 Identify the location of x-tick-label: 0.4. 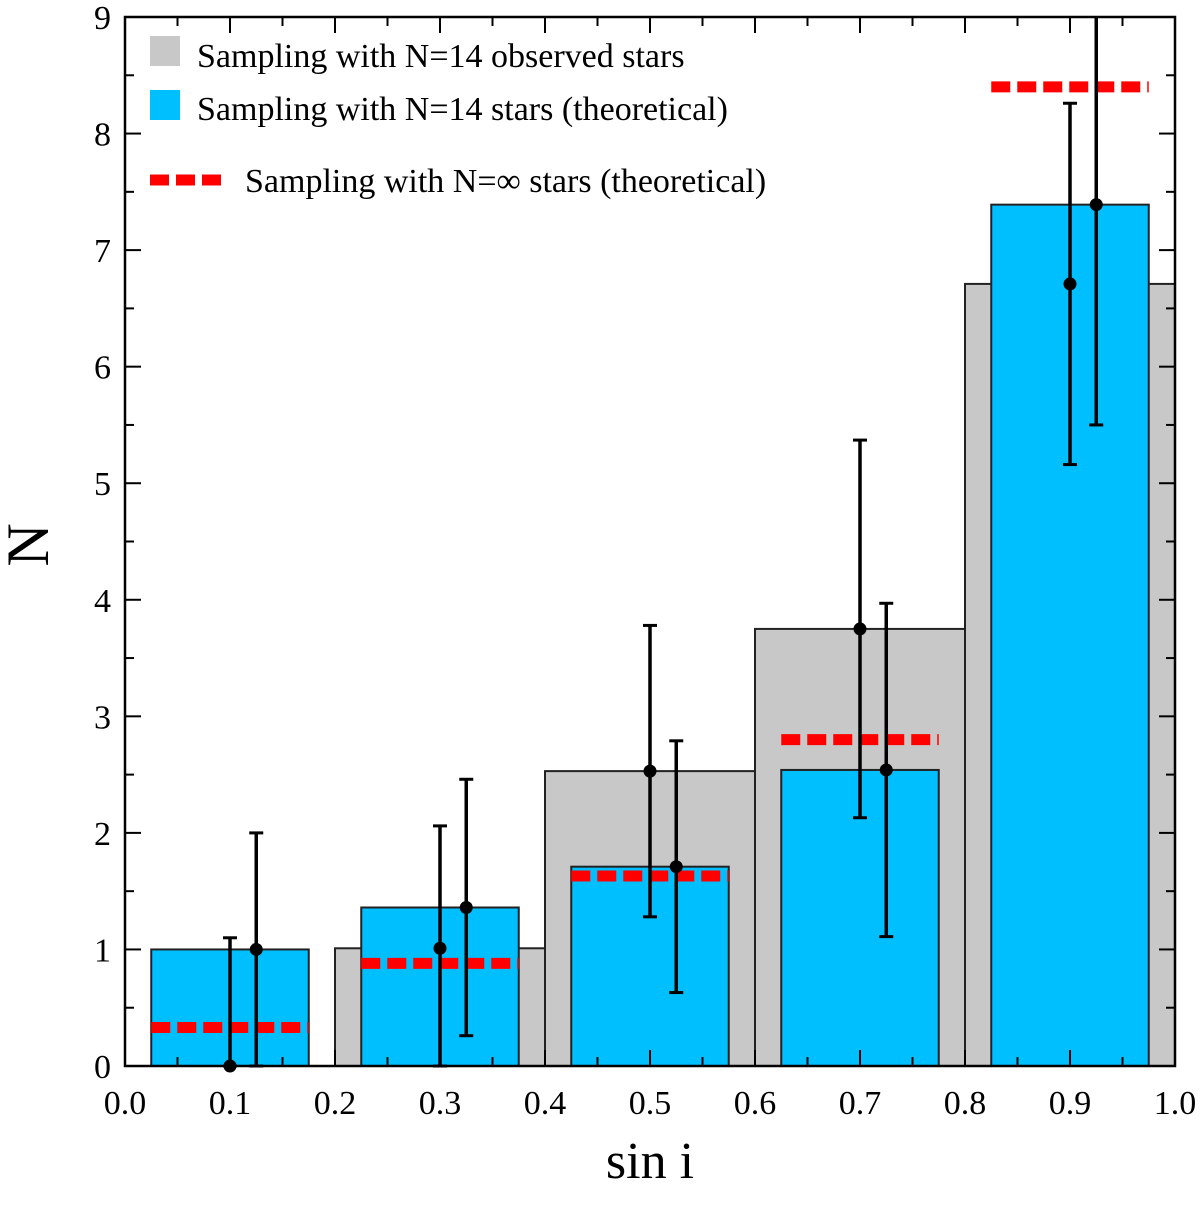
(545, 1103).